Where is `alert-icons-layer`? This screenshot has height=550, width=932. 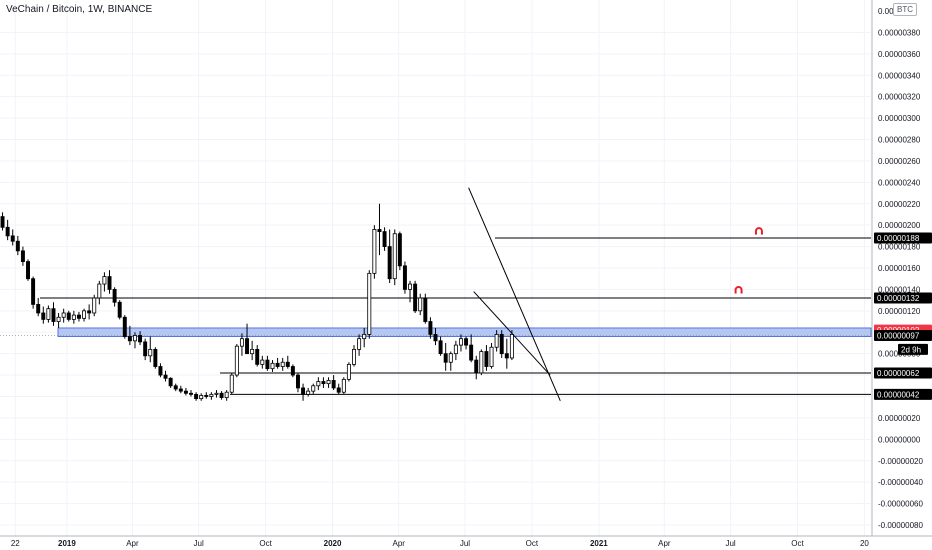 alert-icons-layer is located at coordinates (748, 260).